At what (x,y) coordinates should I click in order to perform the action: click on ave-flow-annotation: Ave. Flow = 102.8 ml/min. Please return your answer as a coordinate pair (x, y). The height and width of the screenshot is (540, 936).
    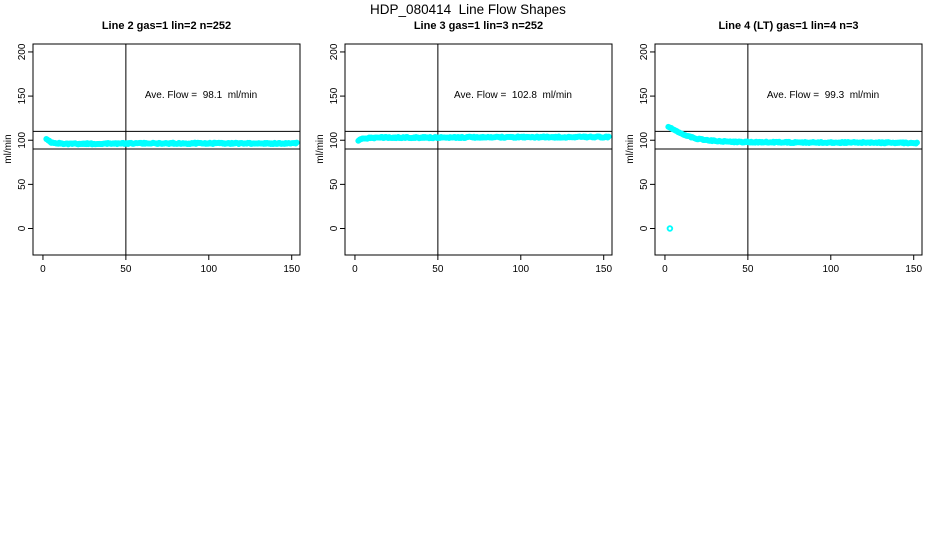
    Looking at the image, I should click on (513, 95).